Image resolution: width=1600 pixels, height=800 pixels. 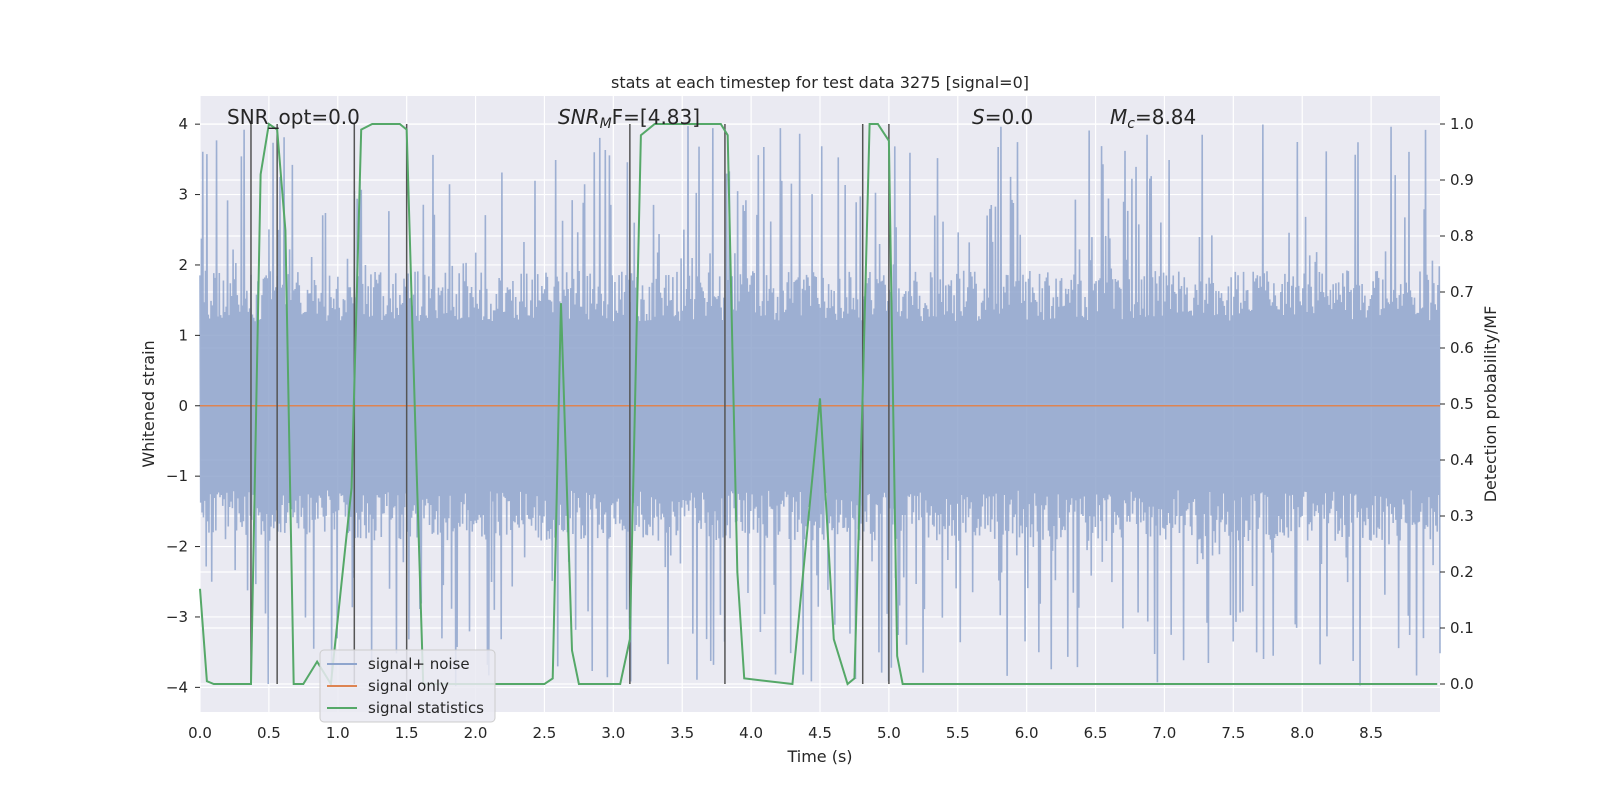 What do you see at coordinates (1462, 460) in the screenshot?
I see `right-y-tick-label: 0.4` at bounding box center [1462, 460].